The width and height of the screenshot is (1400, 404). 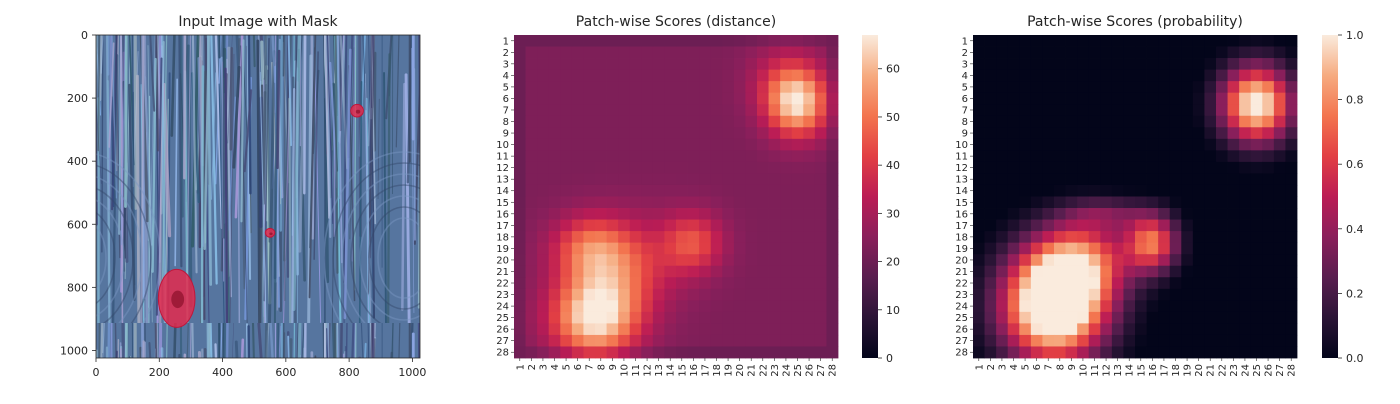 What do you see at coordinates (961, 180) in the screenshot?
I see `heatmap-y-tick-label: 13` at bounding box center [961, 180].